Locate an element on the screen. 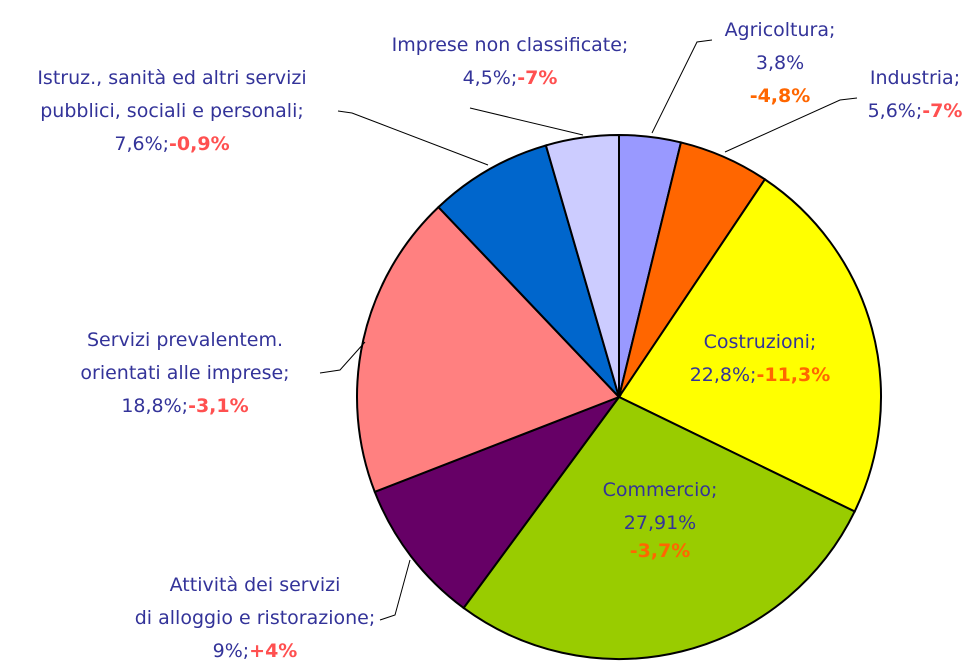 The width and height of the screenshot is (974, 666). slice-label: orientati alle imprese; is located at coordinates (184, 373).